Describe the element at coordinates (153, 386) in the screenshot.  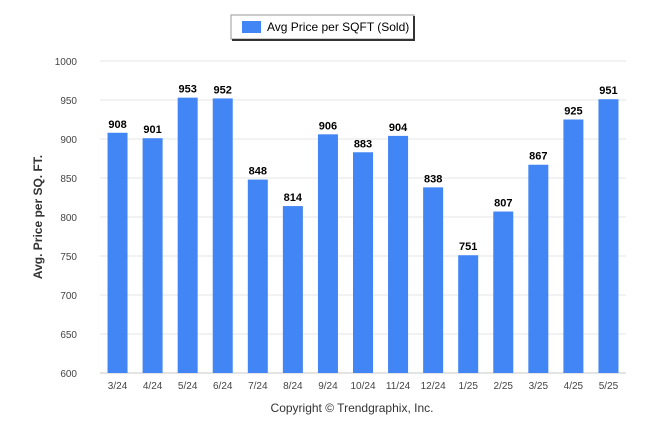
I see `x-tick-label: 4/24` at that location.